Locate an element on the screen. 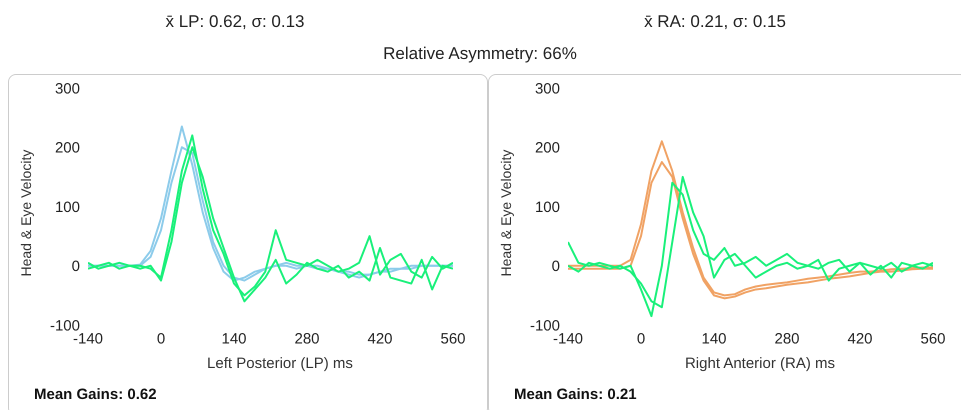 This screenshot has height=410, width=961. x-axis-title: Right Anterior (RA) ms is located at coordinates (760, 363).